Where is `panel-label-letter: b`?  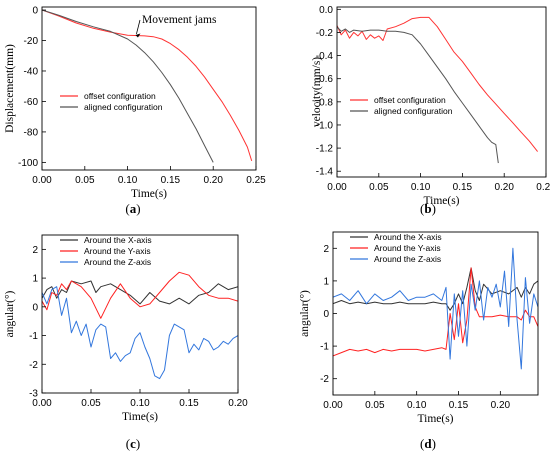
panel-label-letter: b is located at coordinates (427, 208).